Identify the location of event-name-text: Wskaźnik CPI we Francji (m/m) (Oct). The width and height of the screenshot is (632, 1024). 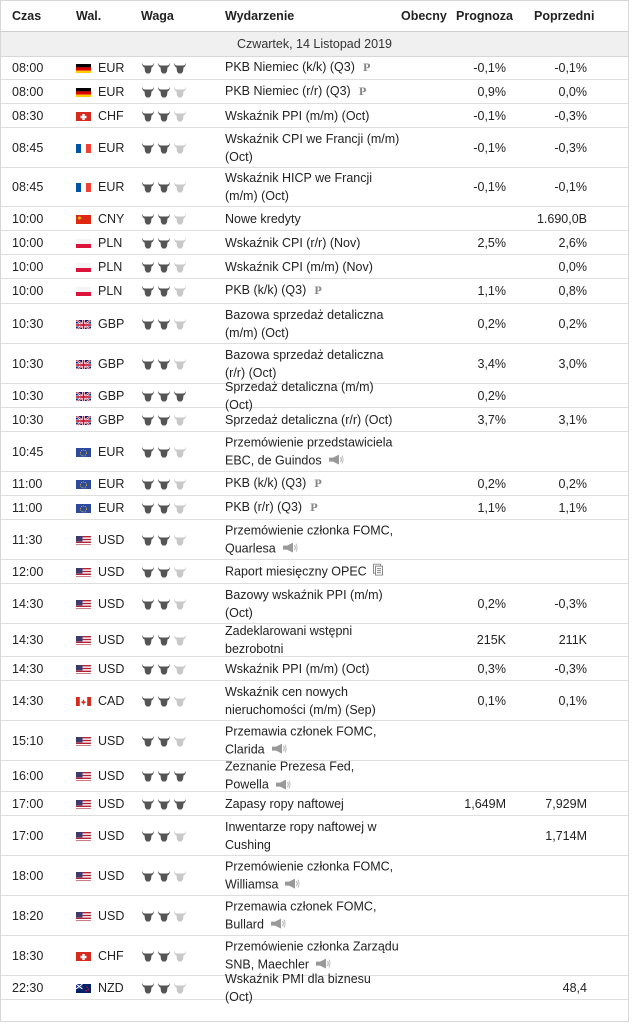
(312, 147).